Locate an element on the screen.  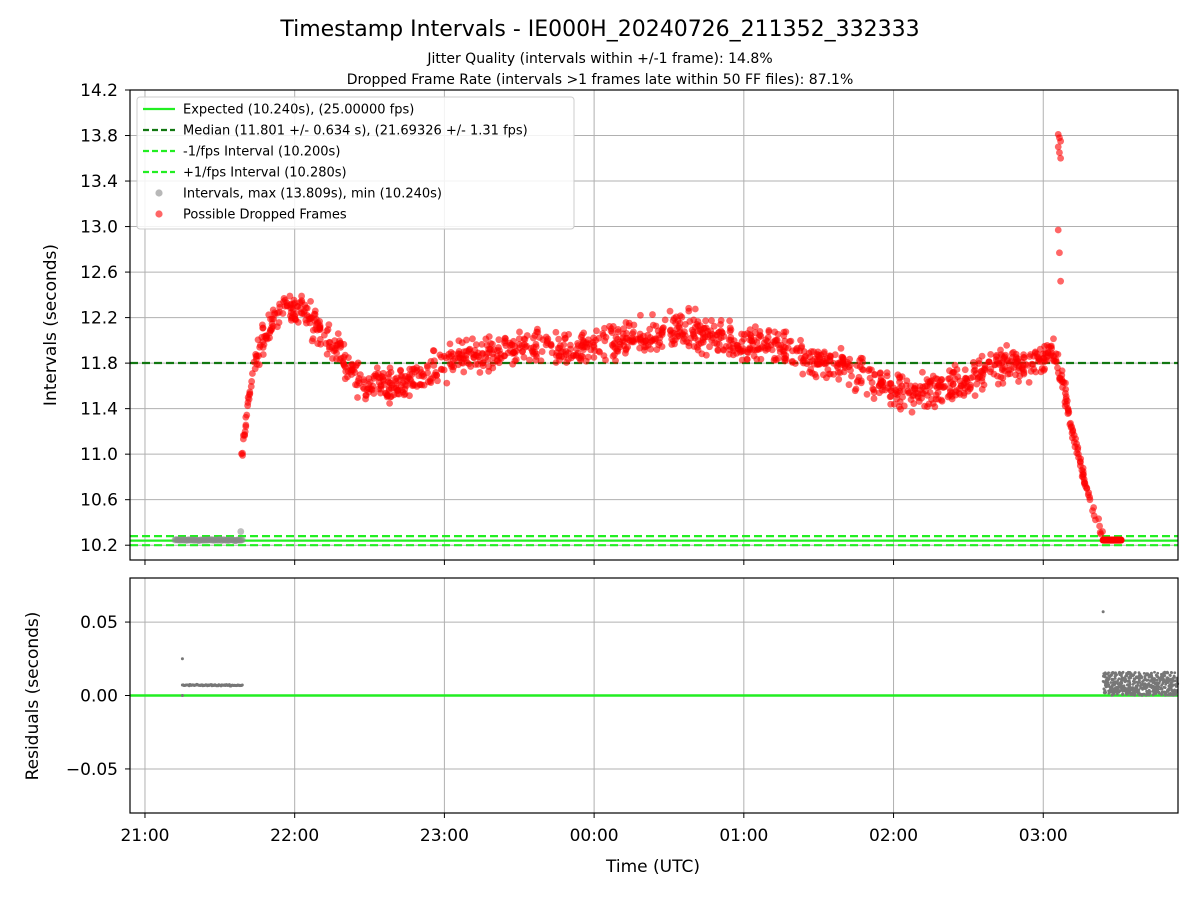
residual-points is located at coordinates (680, 653).